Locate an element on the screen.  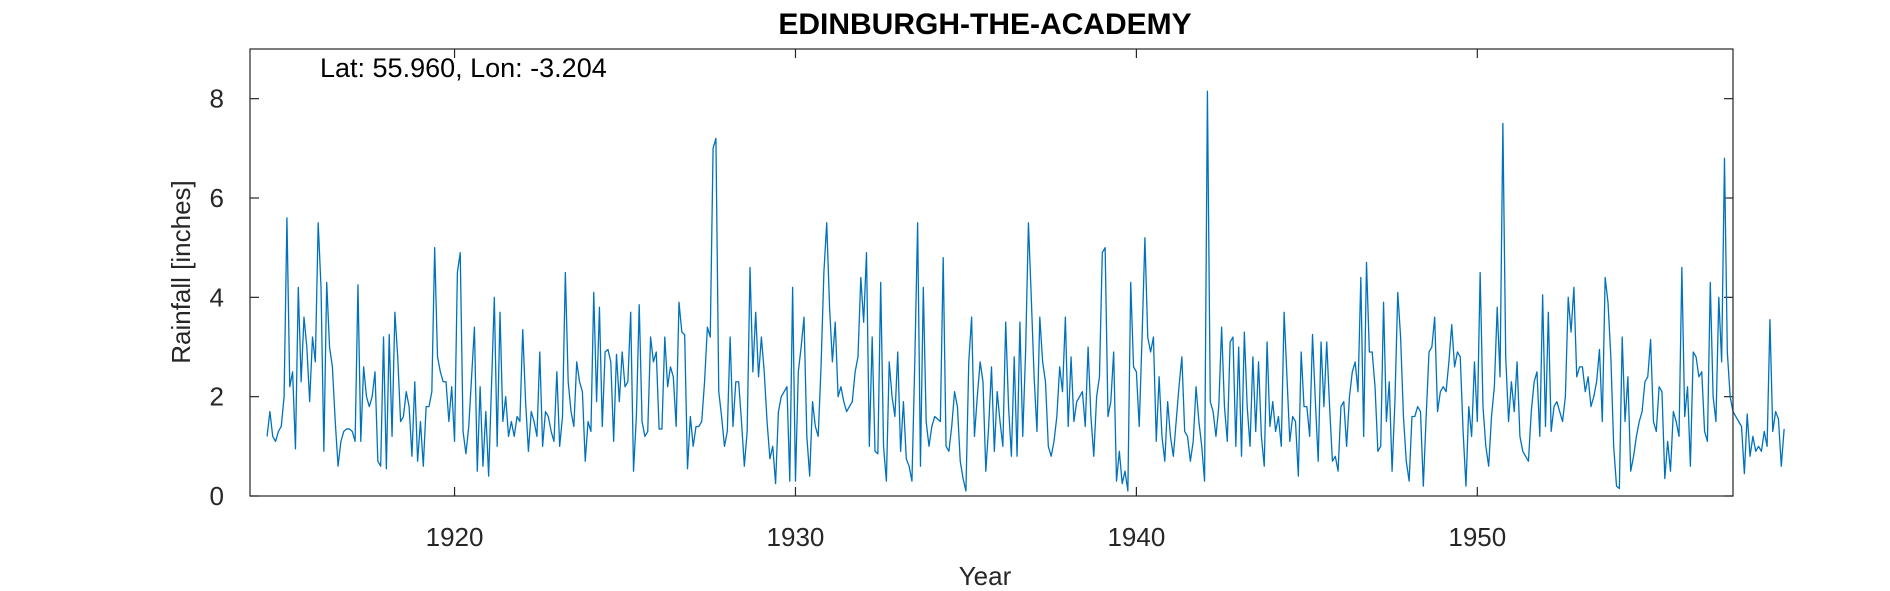
x-tick-label: 1930 is located at coordinates (796, 537).